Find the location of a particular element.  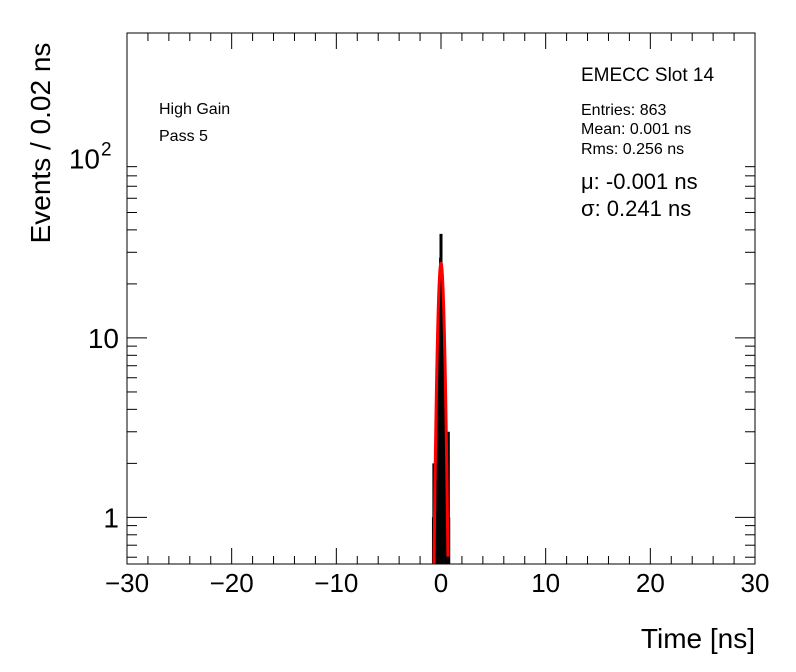

stats-rms: Rms: 0.256 ns is located at coordinates (632, 149).